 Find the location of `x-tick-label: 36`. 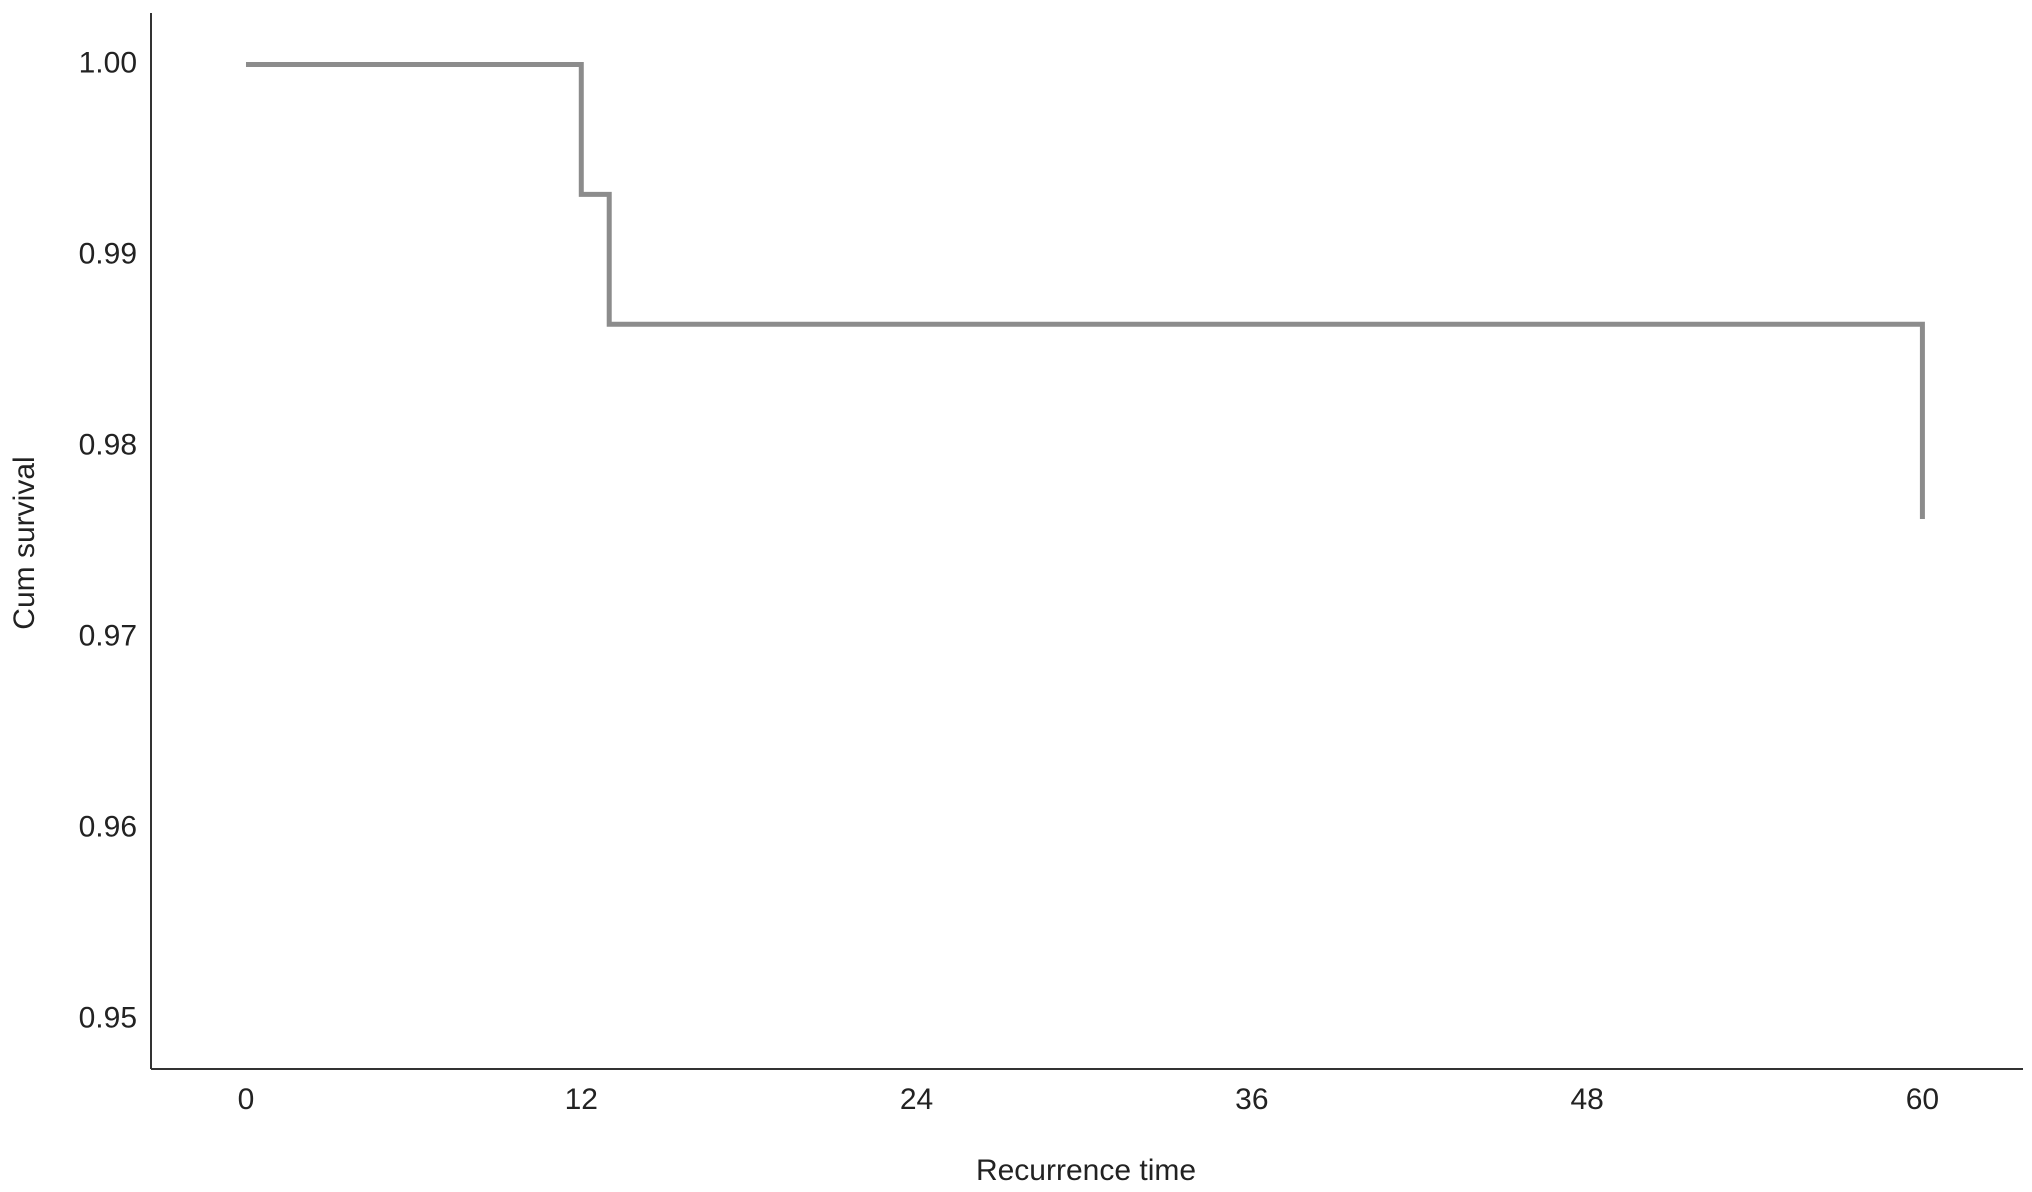

x-tick-label: 36 is located at coordinates (1251, 1099).